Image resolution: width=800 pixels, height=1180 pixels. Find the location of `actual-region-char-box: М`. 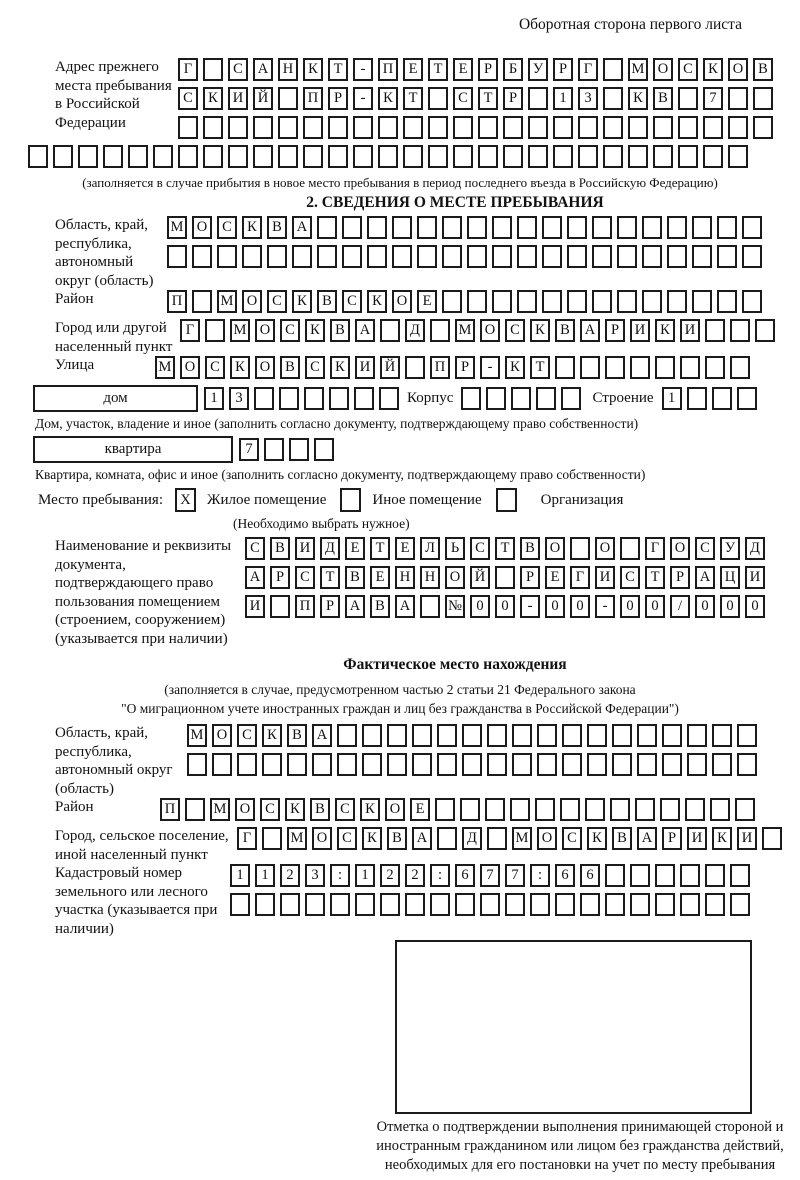

actual-region-char-box: М is located at coordinates (197, 735).